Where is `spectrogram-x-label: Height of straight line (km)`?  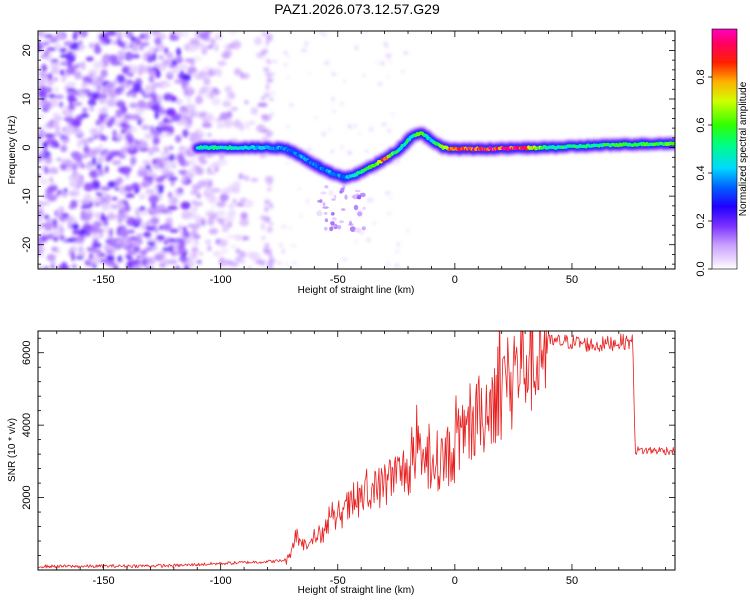
spectrogram-x-label: Height of straight line (km) is located at coordinates (356, 290).